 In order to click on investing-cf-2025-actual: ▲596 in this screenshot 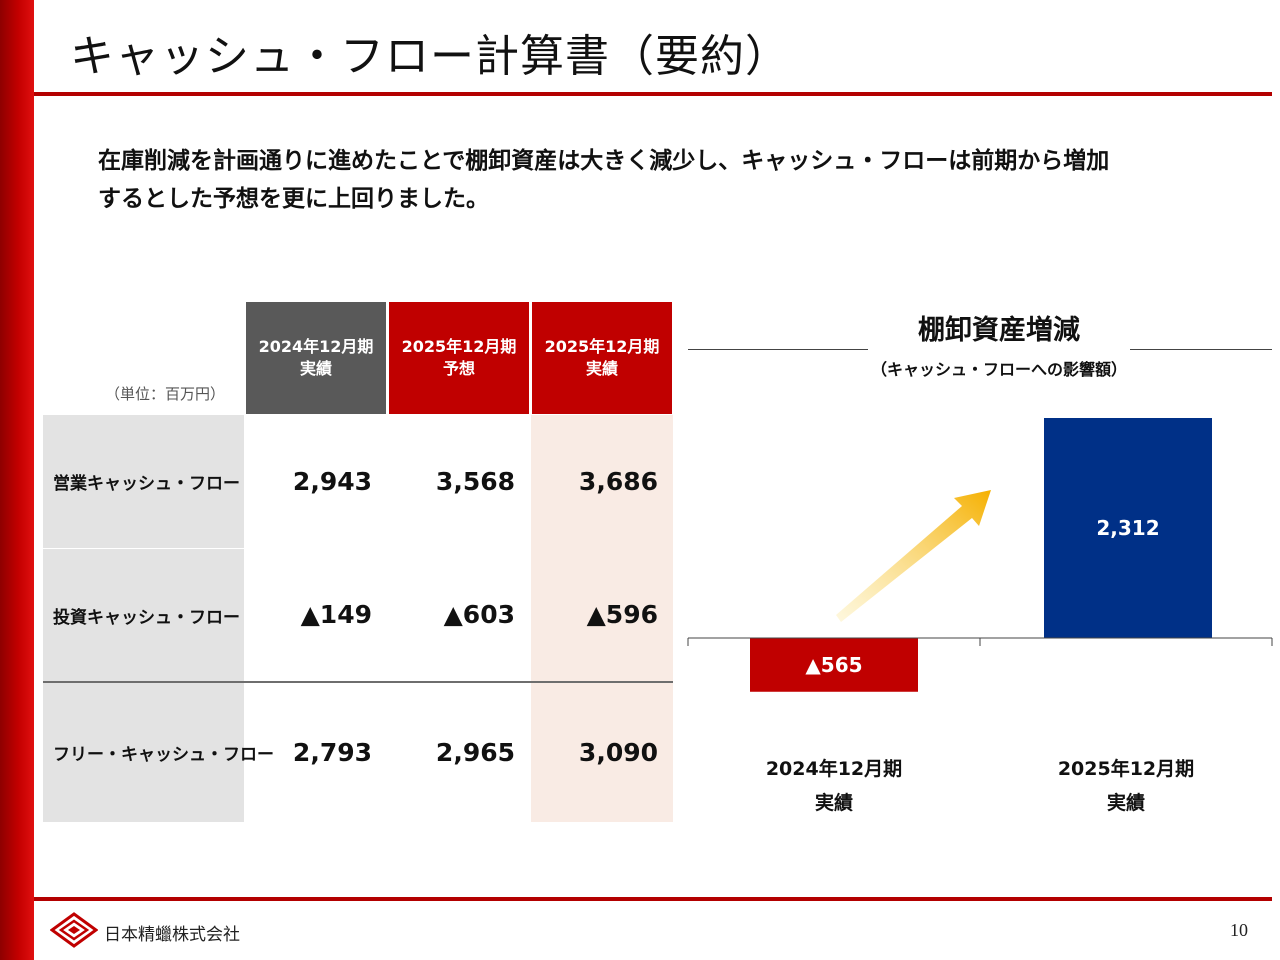, I will do `click(622, 614)`.